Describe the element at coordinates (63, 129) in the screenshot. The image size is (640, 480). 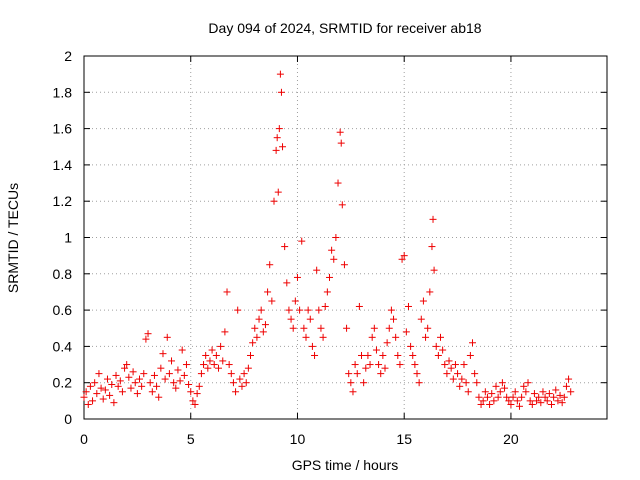
I see `y-tick-label: 1.6` at that location.